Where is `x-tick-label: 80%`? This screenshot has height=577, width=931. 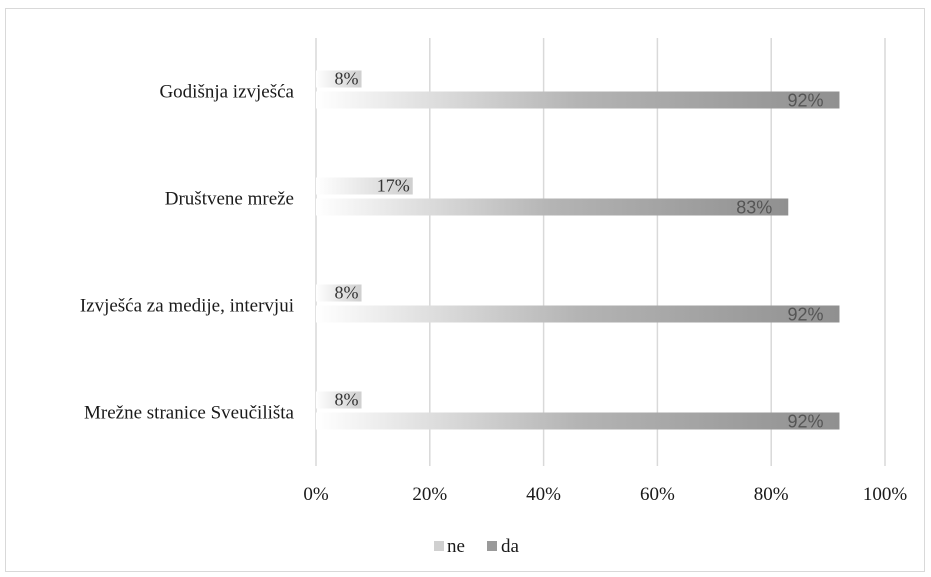 x-tick-label: 80% is located at coordinates (771, 494).